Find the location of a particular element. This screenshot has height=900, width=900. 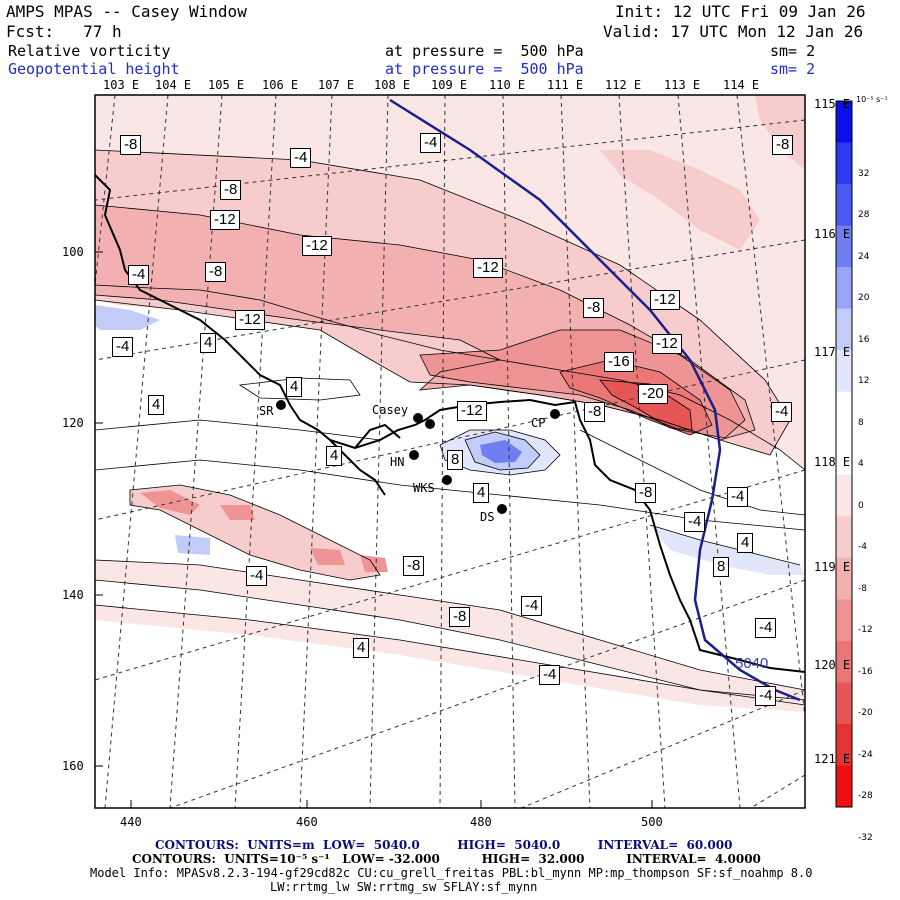

lon-label: 107 E is located at coordinates (336, 85).